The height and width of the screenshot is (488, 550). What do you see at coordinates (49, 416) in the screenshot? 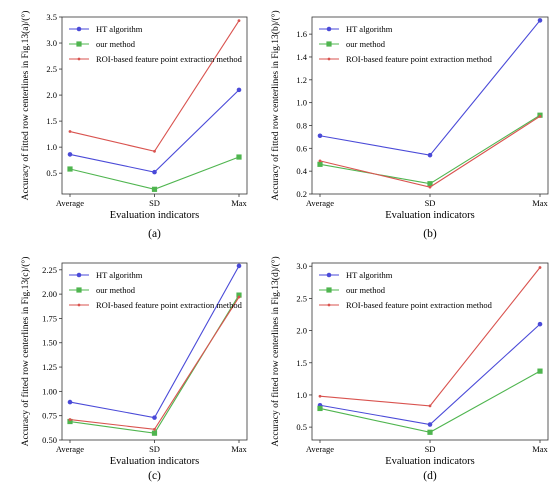
I see `y-tick-label: 0.75` at bounding box center [49, 416].